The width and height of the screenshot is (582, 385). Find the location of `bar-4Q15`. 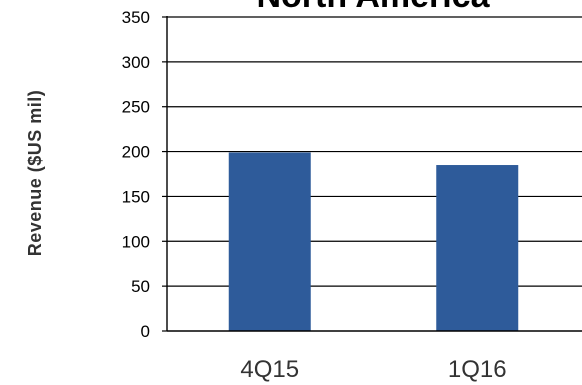

bar-4Q15 is located at coordinates (269, 241).